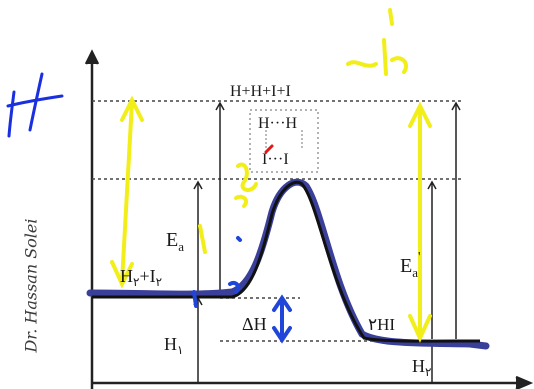 The height and width of the screenshot is (389, 534). What do you see at coordinates (220, 106) in the screenshot?
I see `top-left-arrow` at bounding box center [220, 106].